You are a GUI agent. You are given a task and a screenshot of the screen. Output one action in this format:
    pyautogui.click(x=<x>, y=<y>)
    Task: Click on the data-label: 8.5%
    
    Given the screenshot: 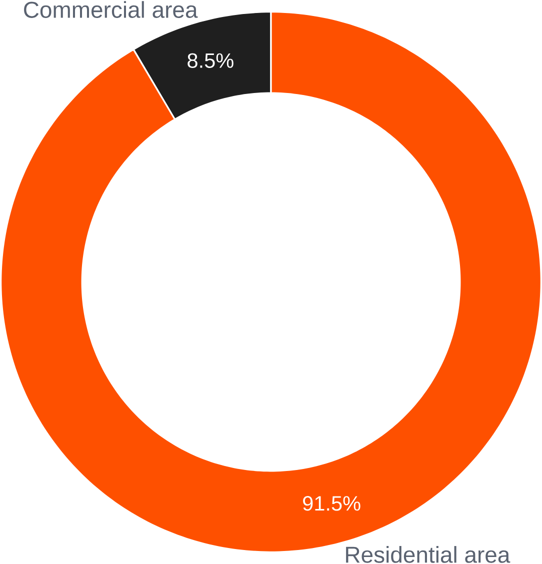 What is the action you would take?
    pyautogui.click(x=211, y=60)
    